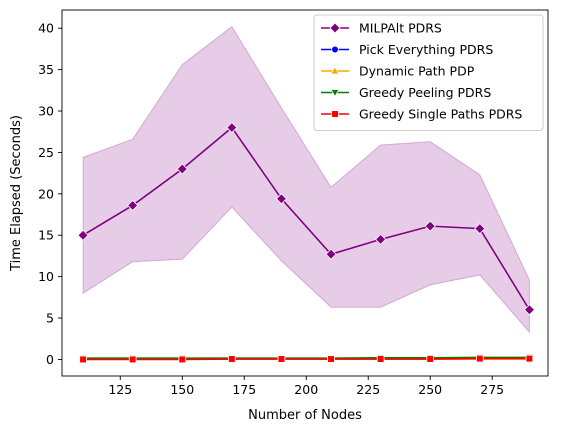 The width and height of the screenshot is (562, 432). Describe the element at coordinates (335, 114) in the screenshot. I see `legend-marker-greedy-single-paths-pdrs` at that location.